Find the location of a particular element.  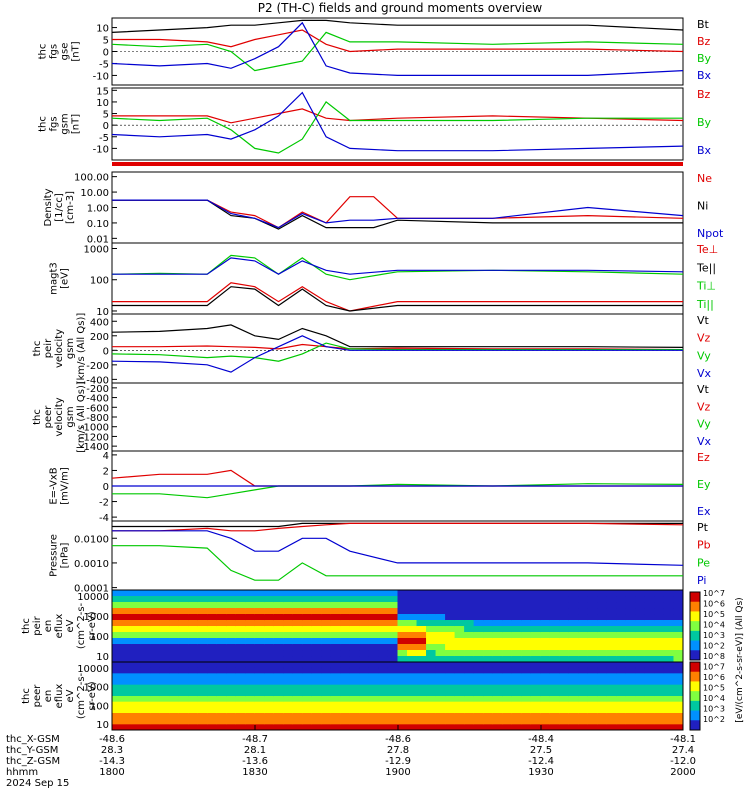

colorbar-tick: 10^7 is located at coordinates (714, 593).